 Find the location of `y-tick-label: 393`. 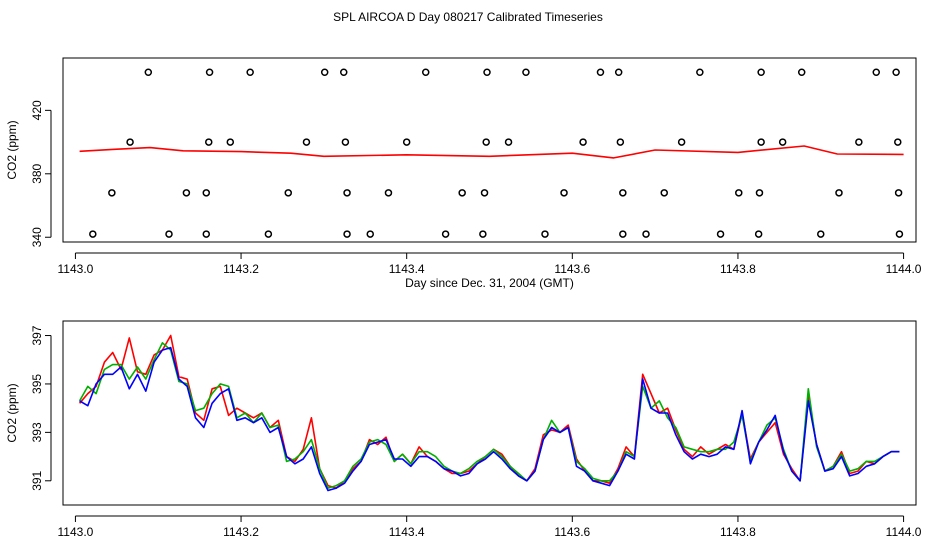

y-tick-label: 393 is located at coordinates (37, 432).